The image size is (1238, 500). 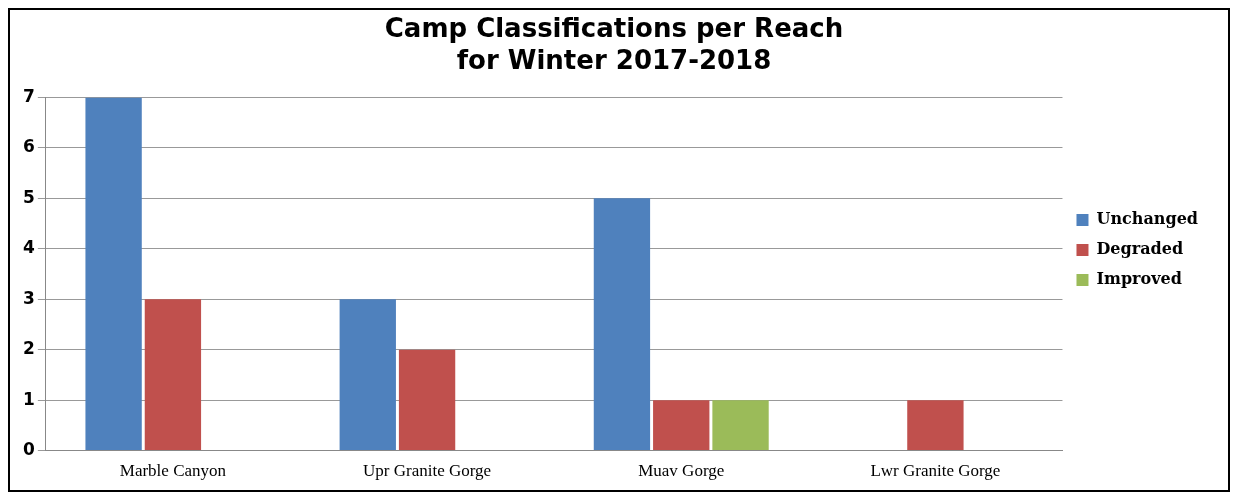 I want to click on y-tick-label: 7, so click(x=28, y=95).